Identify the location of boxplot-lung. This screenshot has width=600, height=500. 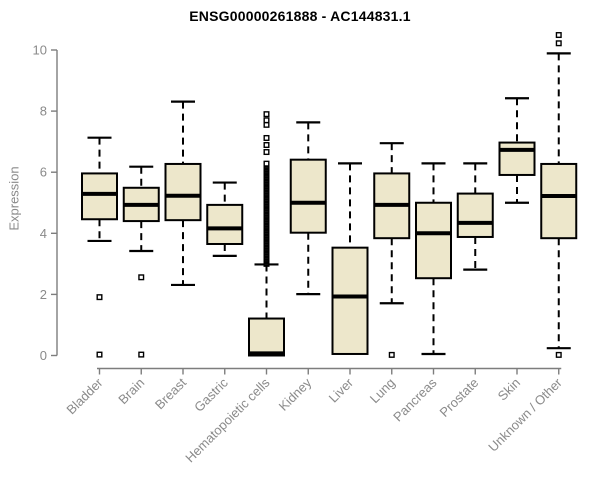
(392, 250).